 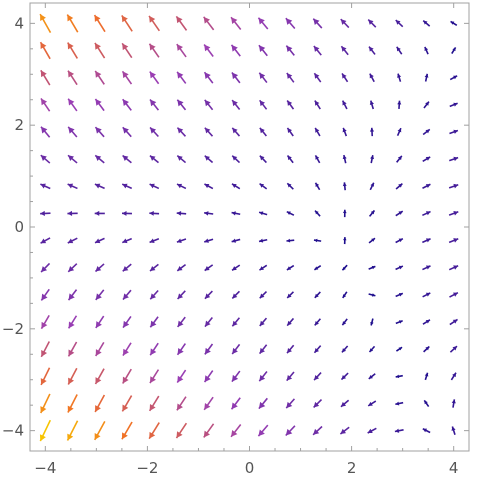 I want to click on x-tick-label: 2, so click(x=352, y=468).